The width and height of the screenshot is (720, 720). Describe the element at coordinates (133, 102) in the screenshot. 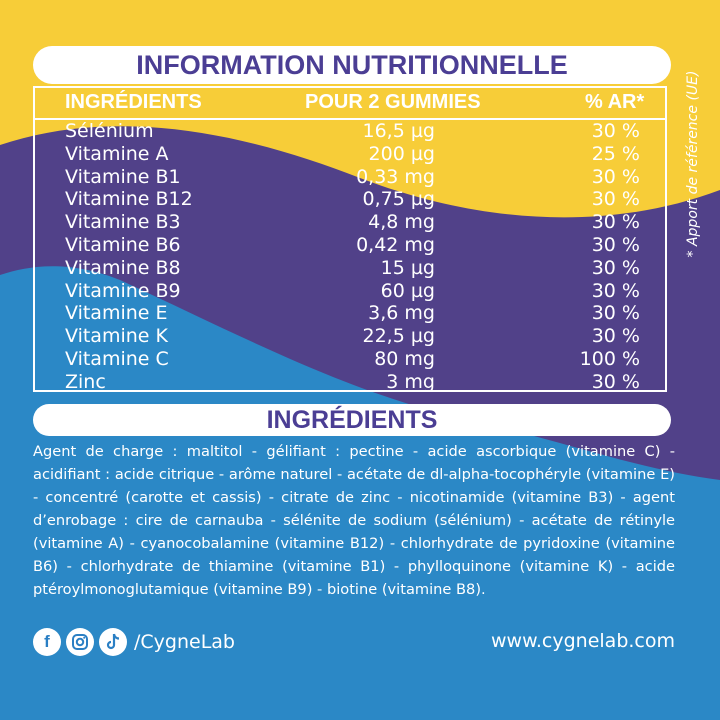

I see `header-ingredients: INGRÉDIENTS` at that location.